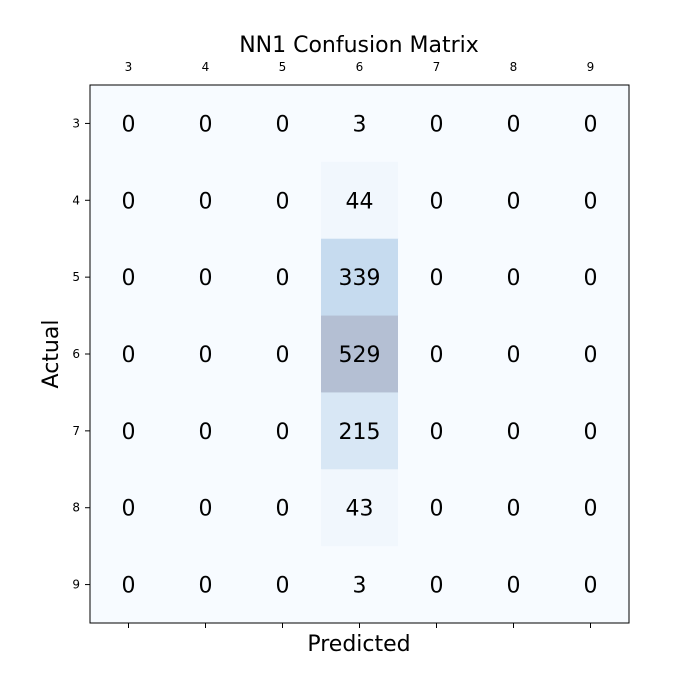 This screenshot has height=700, width=700. I want to click on y-tick-label-5: 5, so click(76, 277).